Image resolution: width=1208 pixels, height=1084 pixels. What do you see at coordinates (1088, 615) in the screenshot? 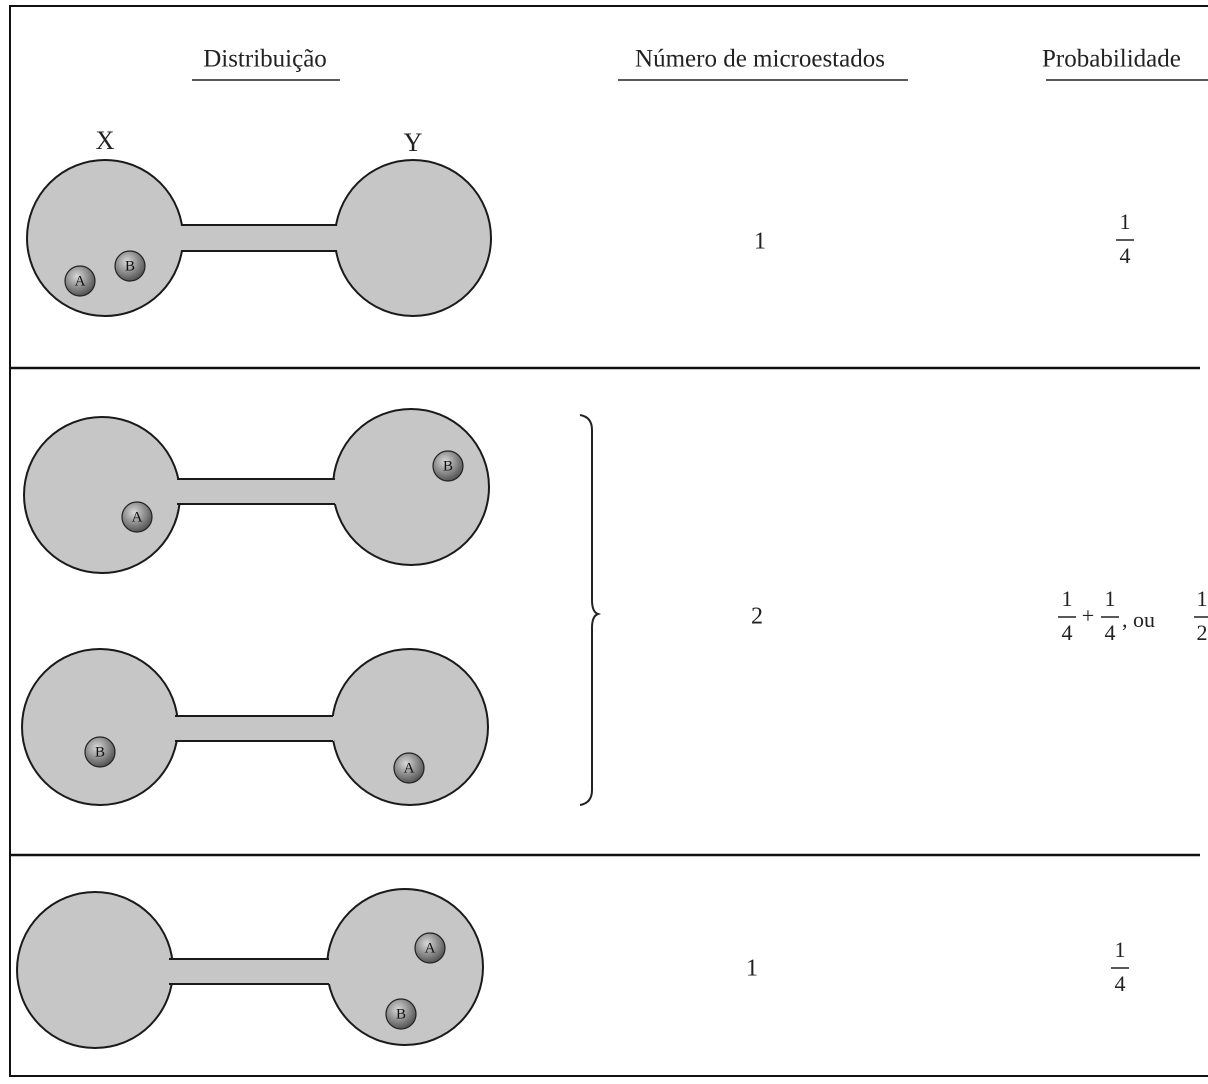
I see `operator: +` at bounding box center [1088, 615].